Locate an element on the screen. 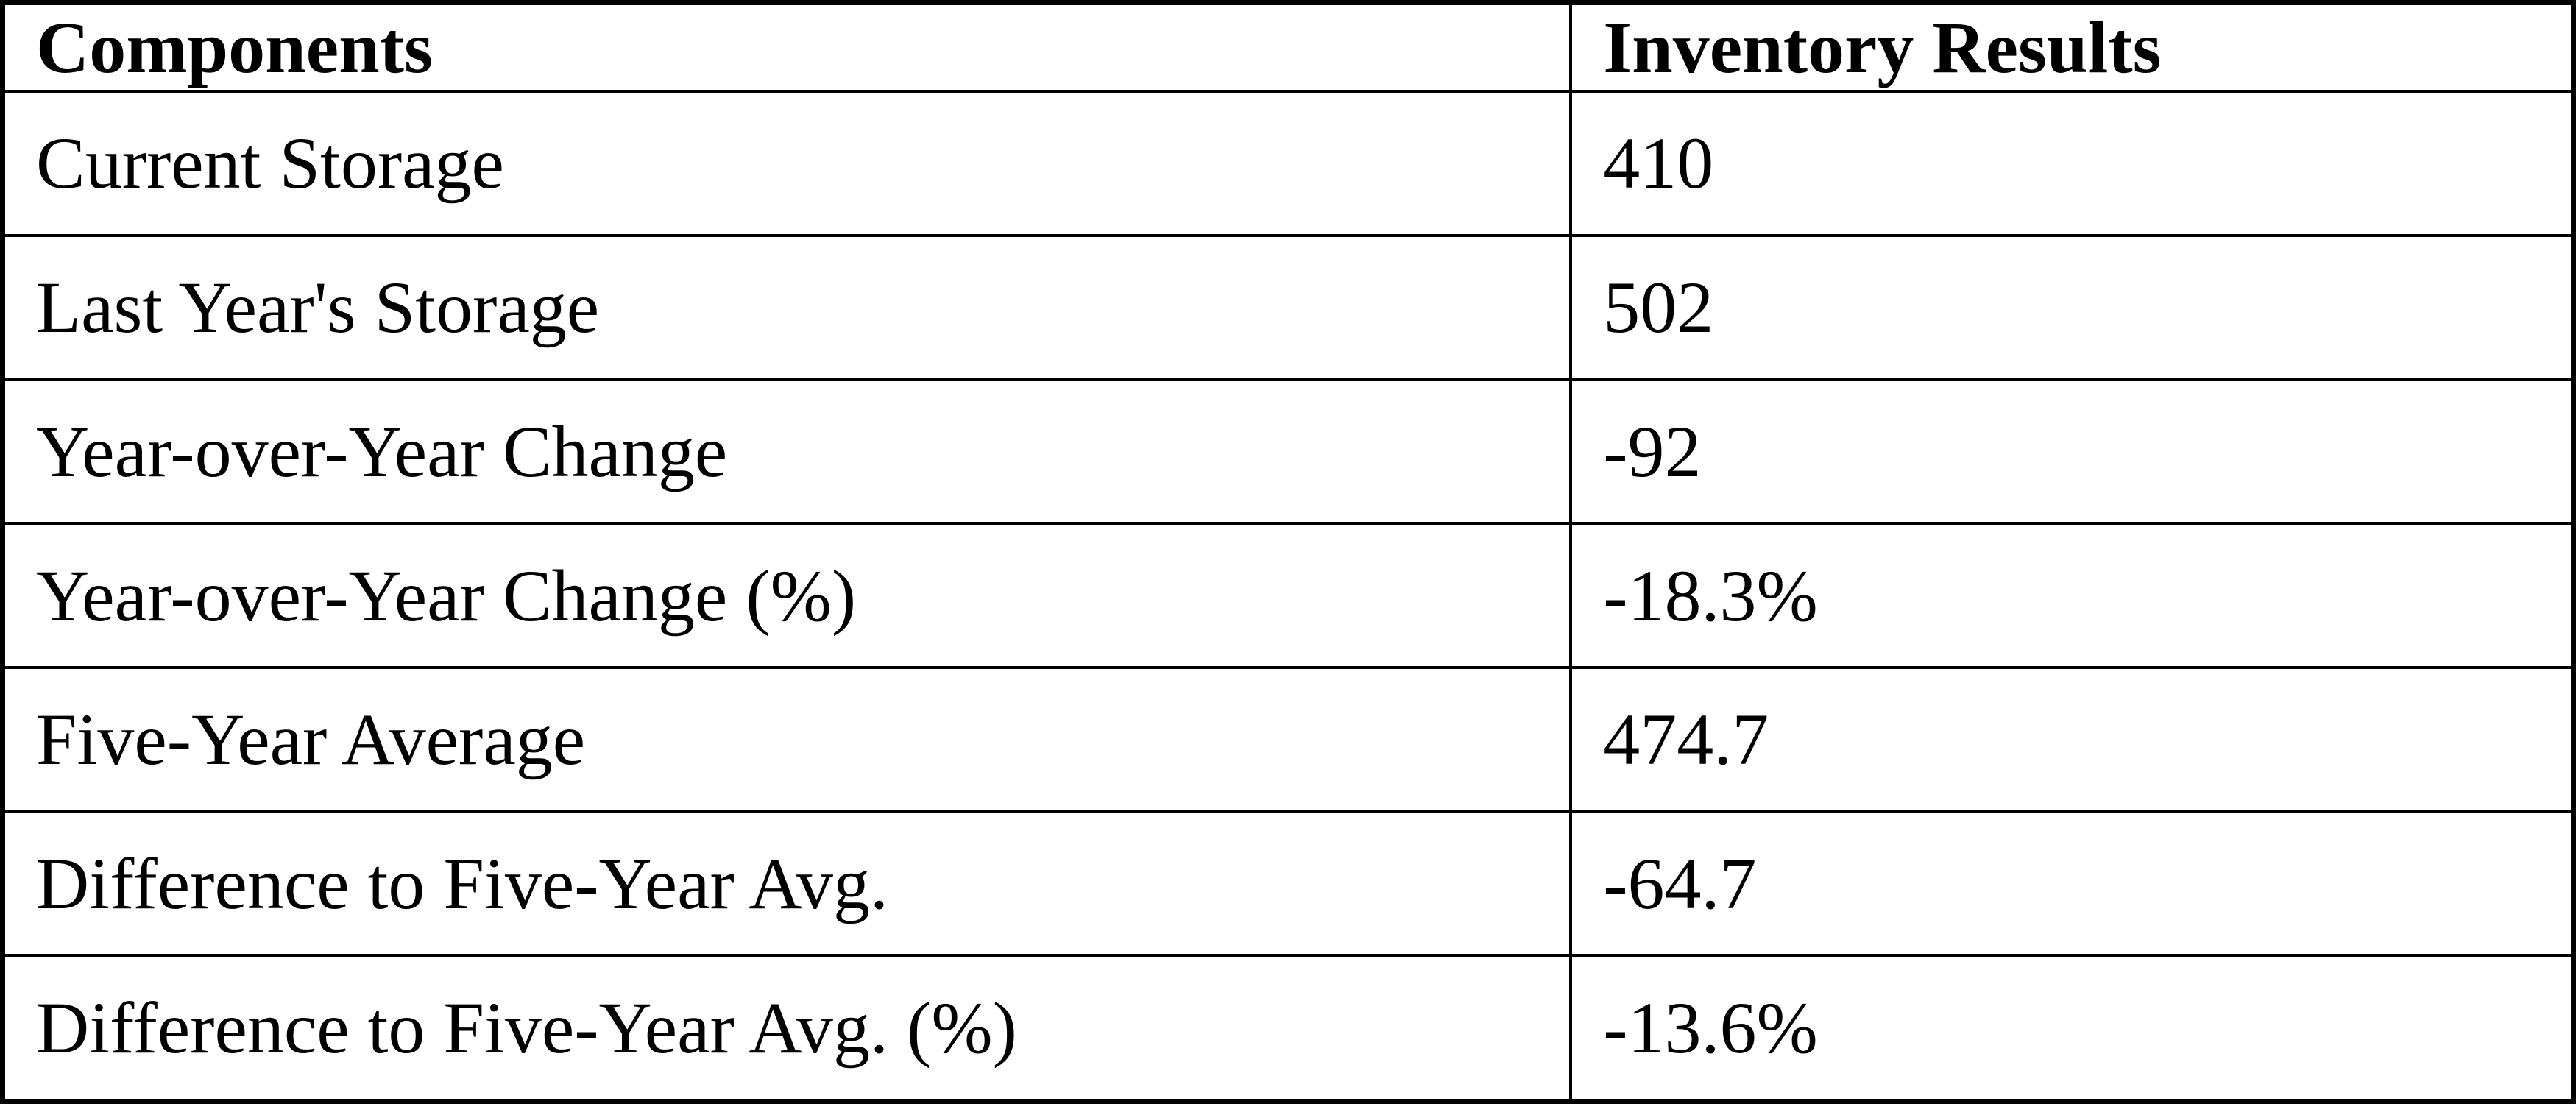 The image size is (2576, 1104). table-header: Components Inventory Results is located at coordinates (1288, 47).